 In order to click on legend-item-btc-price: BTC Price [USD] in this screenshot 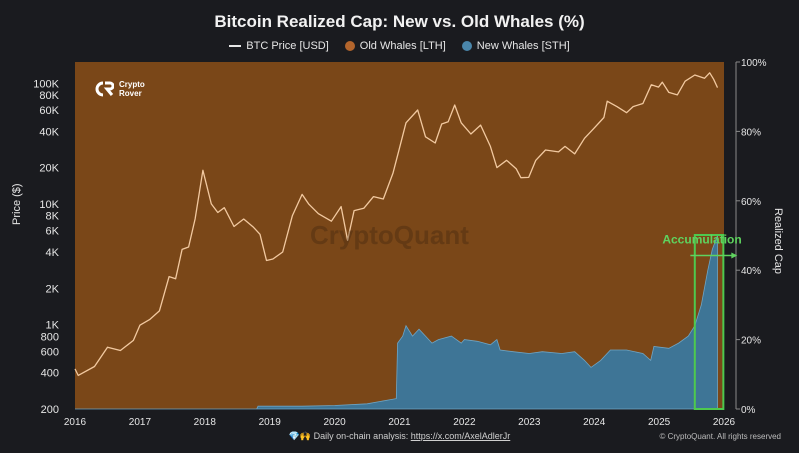, I will do `click(279, 46)`.